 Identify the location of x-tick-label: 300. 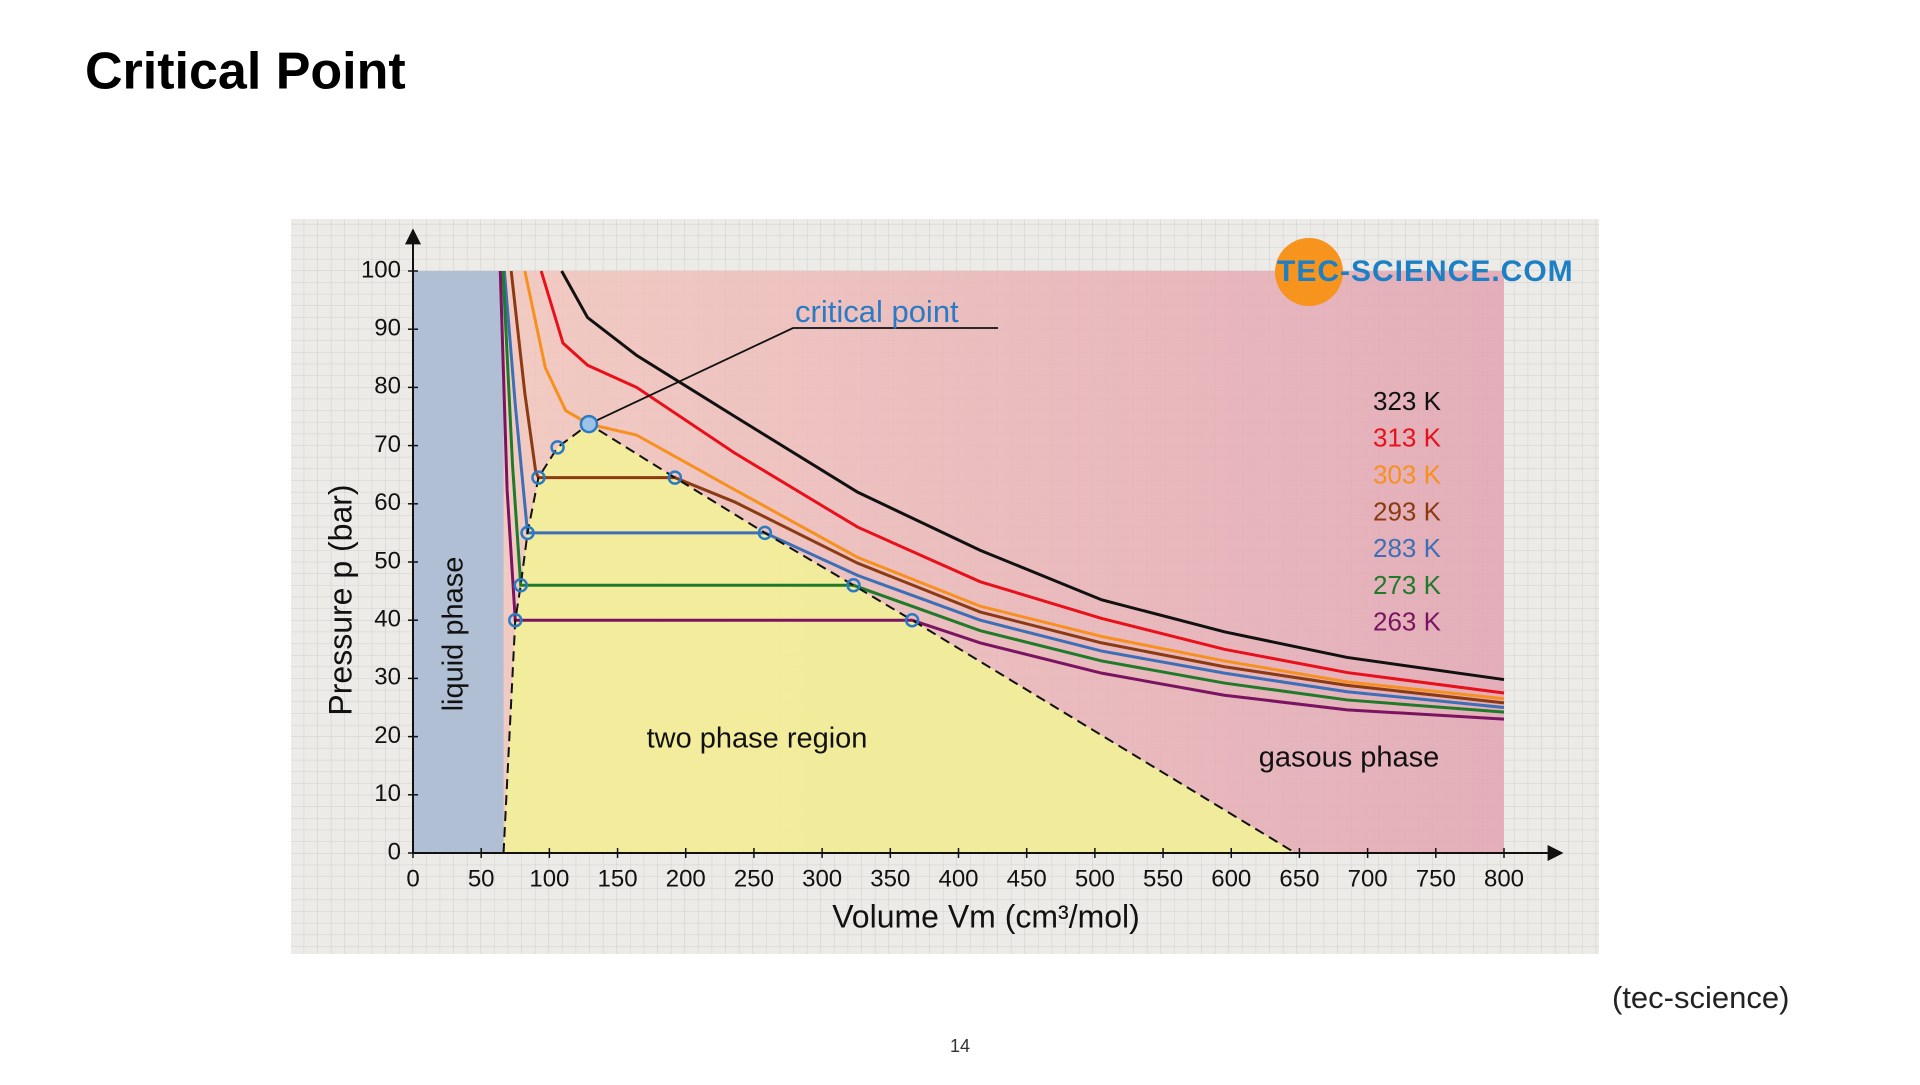
(822, 878).